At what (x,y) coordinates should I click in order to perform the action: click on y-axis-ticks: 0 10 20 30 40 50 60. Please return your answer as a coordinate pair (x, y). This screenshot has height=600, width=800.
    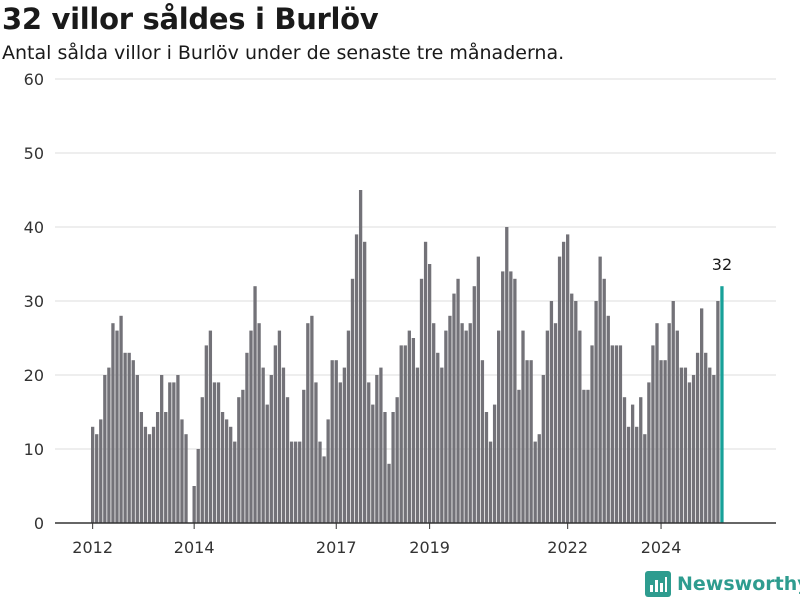
    Looking at the image, I should click on (34, 301).